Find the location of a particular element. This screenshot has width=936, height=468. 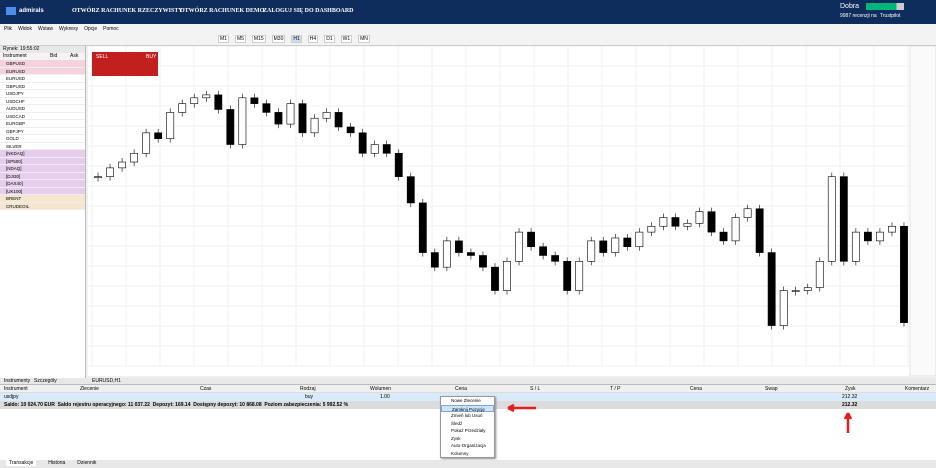

col: Ask is located at coordinates (74, 56).